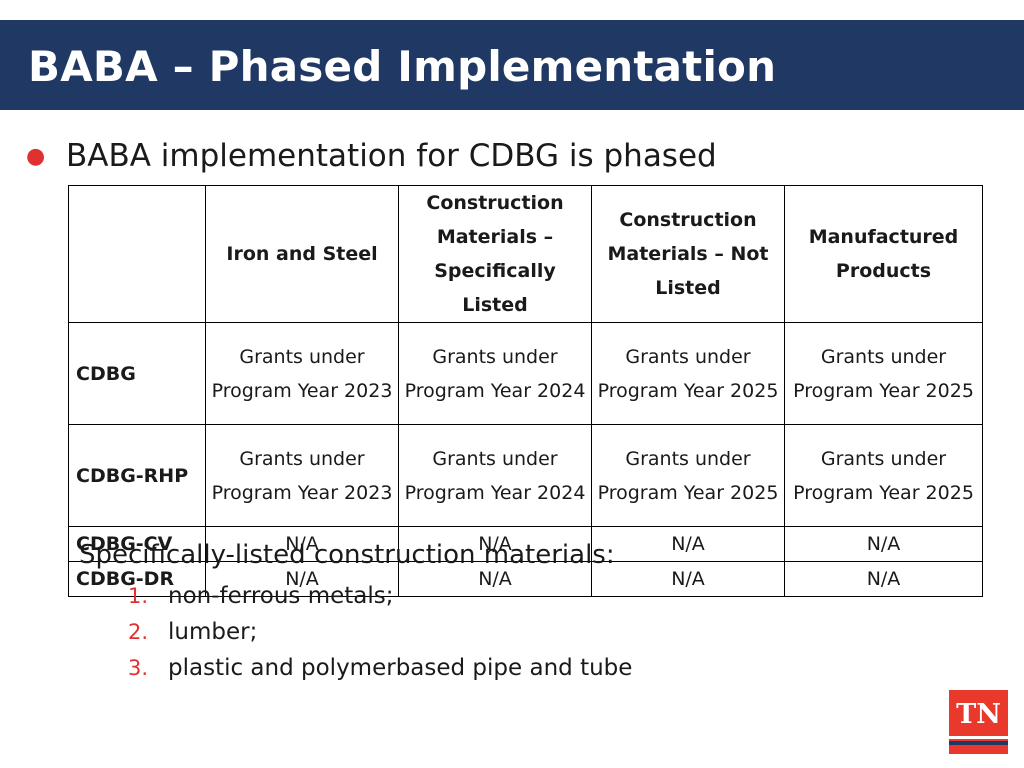 Image resolution: width=1024 pixels, height=768 pixels. I want to click on list-item: 2. lumber;, so click(380, 632).